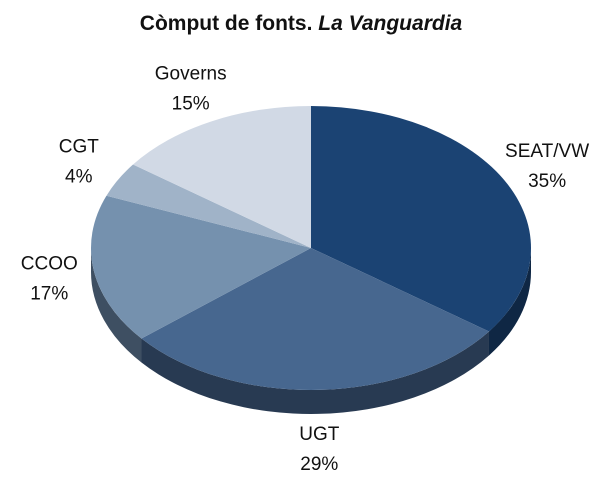 Image resolution: width=603 pixels, height=477 pixels. I want to click on slice-value-label: 29%, so click(319, 464).